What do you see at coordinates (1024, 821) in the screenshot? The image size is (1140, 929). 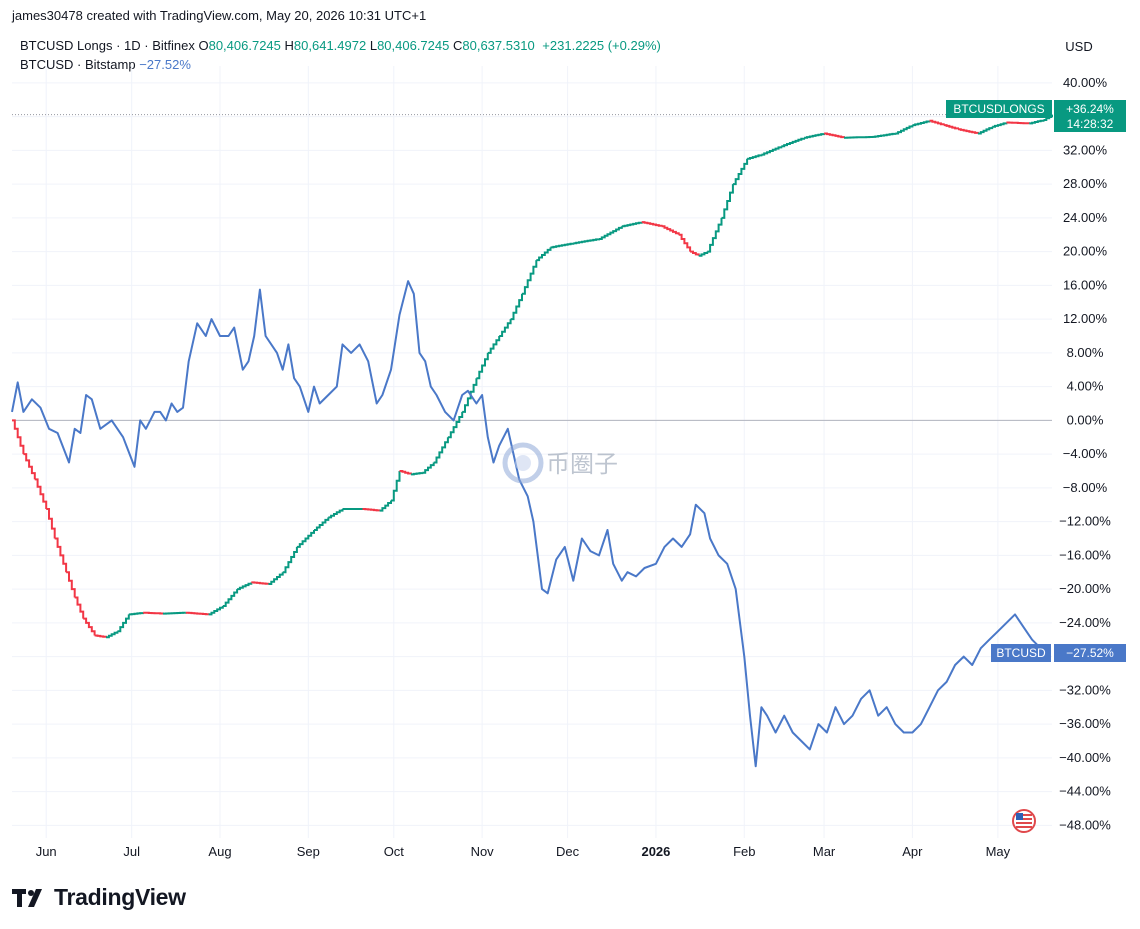 I see `us-flag-icon` at bounding box center [1024, 821].